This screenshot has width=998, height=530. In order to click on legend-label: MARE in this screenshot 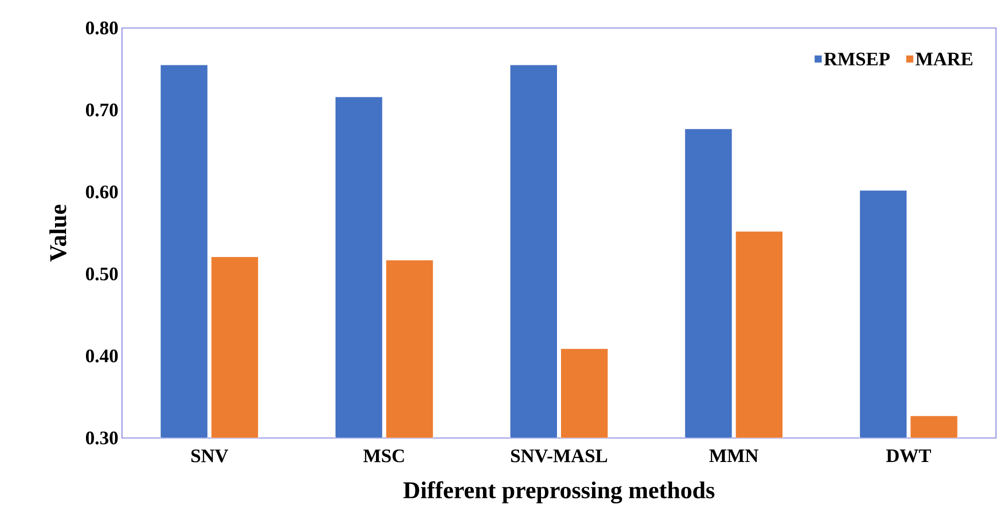, I will do `click(944, 59)`.